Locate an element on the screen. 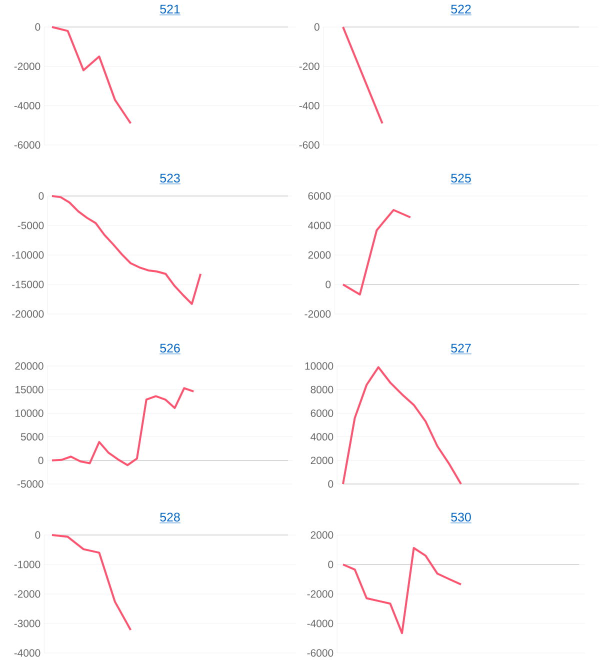 Image resolution: width=610 pixels, height=671 pixels. chart-title: 530 is located at coordinates (461, 517).